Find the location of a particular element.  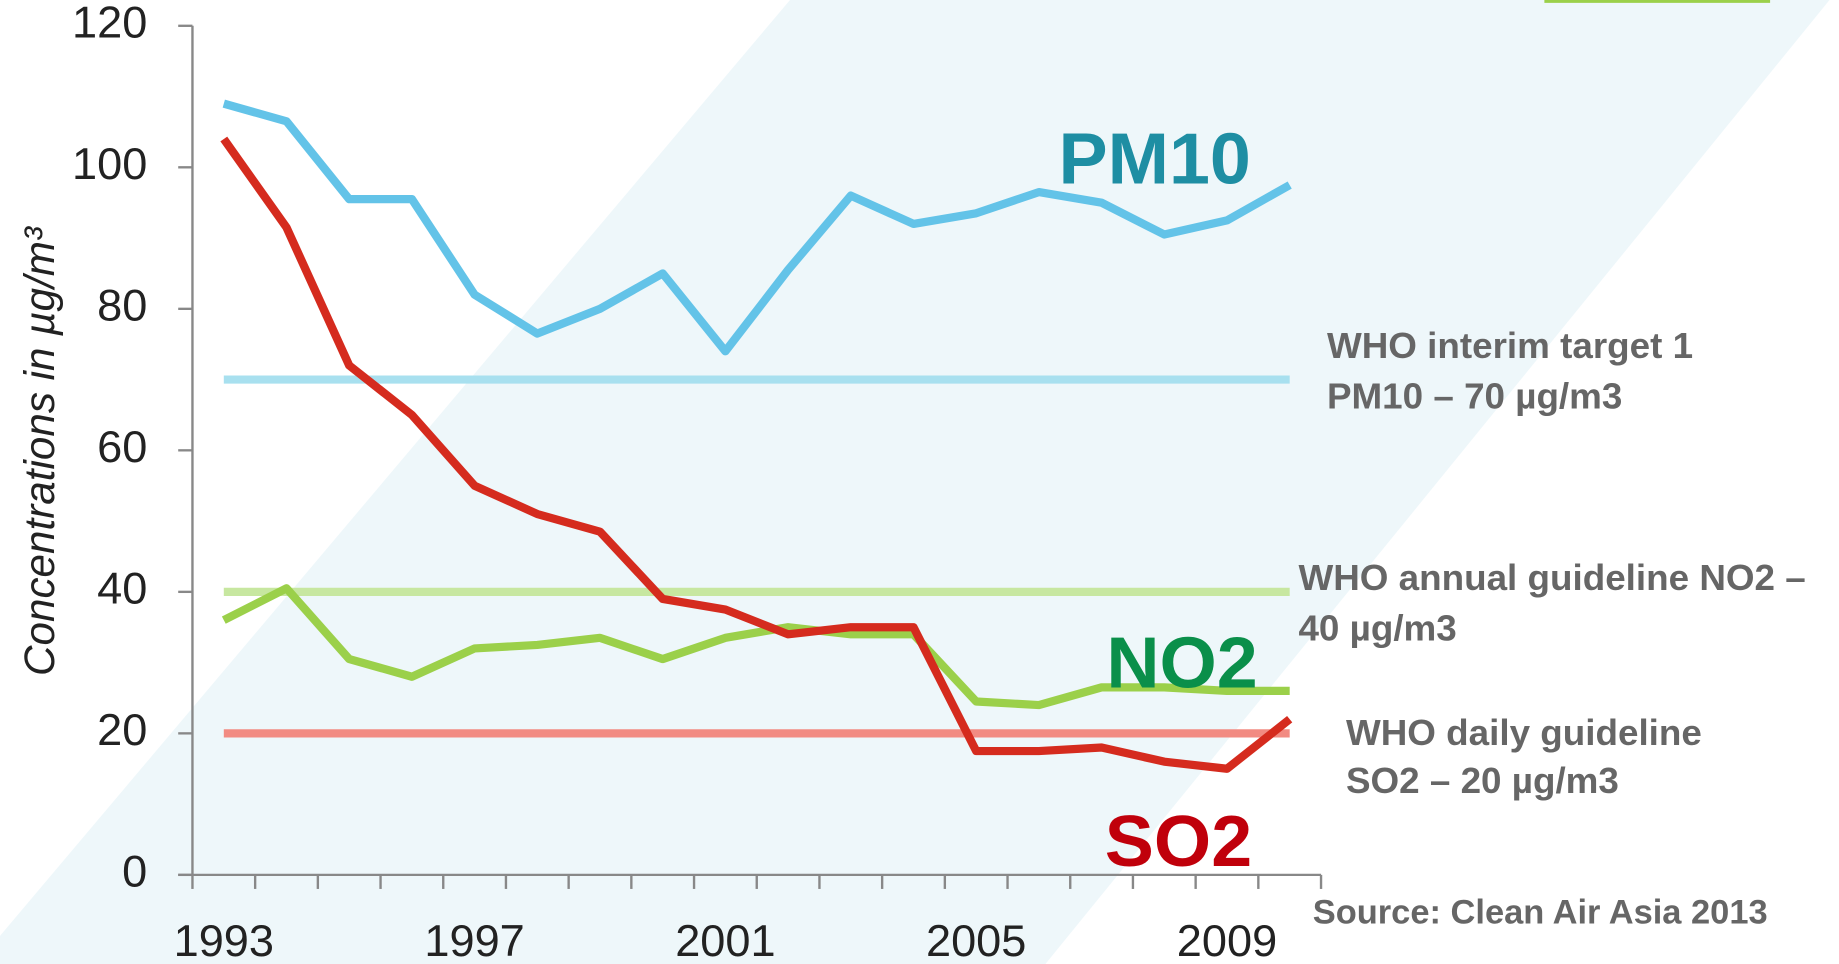

x-tick-label: 1993 is located at coordinates (224, 939).